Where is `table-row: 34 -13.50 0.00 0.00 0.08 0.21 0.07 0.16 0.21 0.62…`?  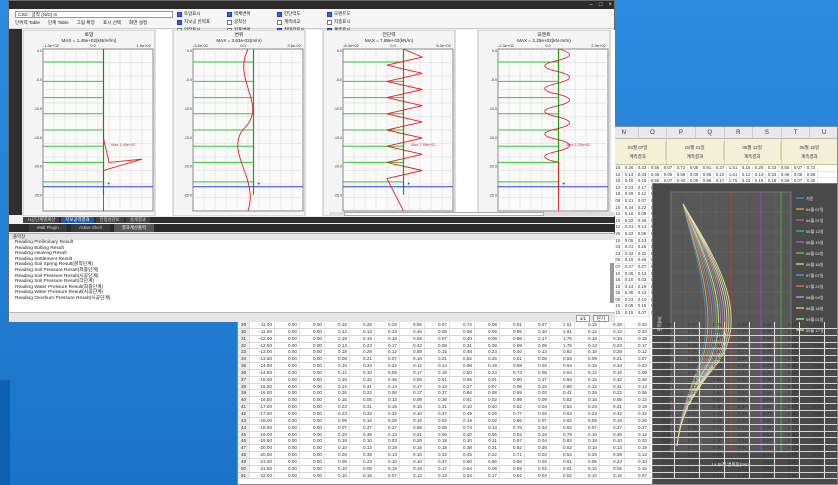 table-row: 34 -13.50 0.00 0.00 0.08 0.21 0.07 0.16 0.21 0.62… is located at coordinates (537, 360).